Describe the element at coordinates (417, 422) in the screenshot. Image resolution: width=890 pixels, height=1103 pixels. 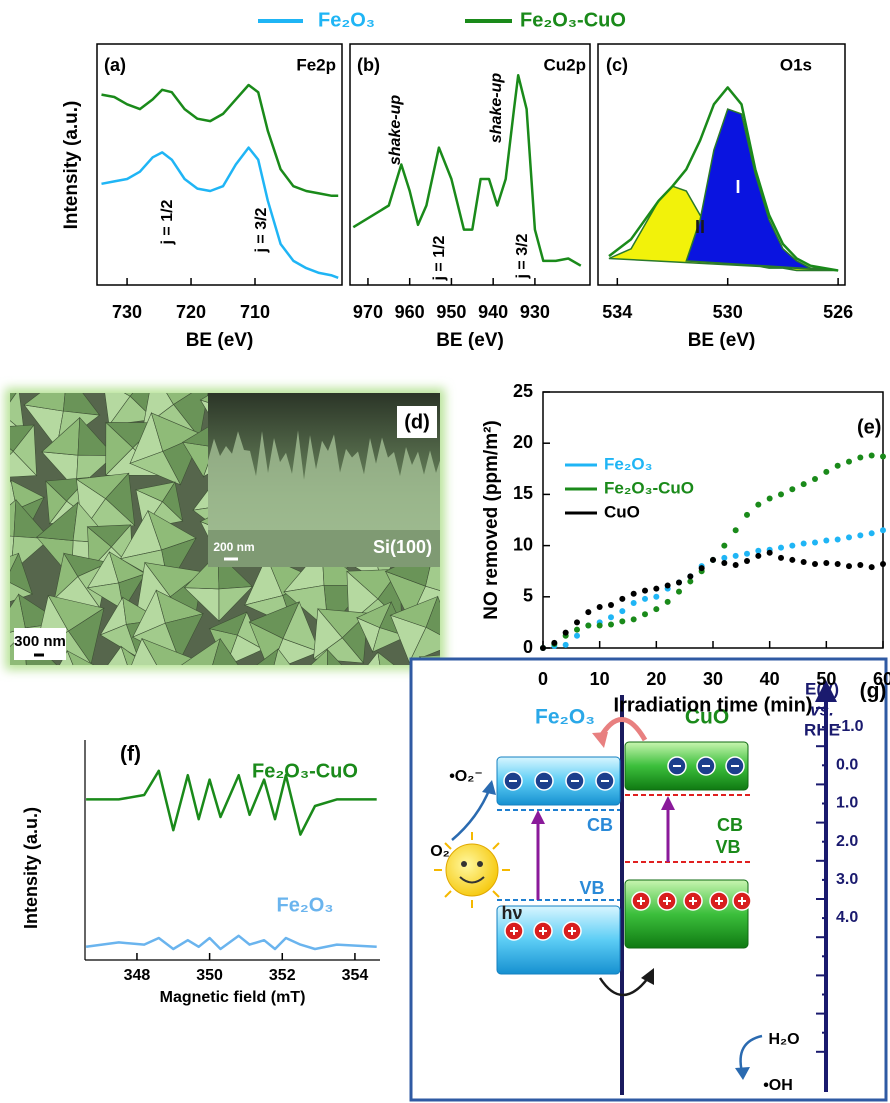
I see `label-box` at that location.